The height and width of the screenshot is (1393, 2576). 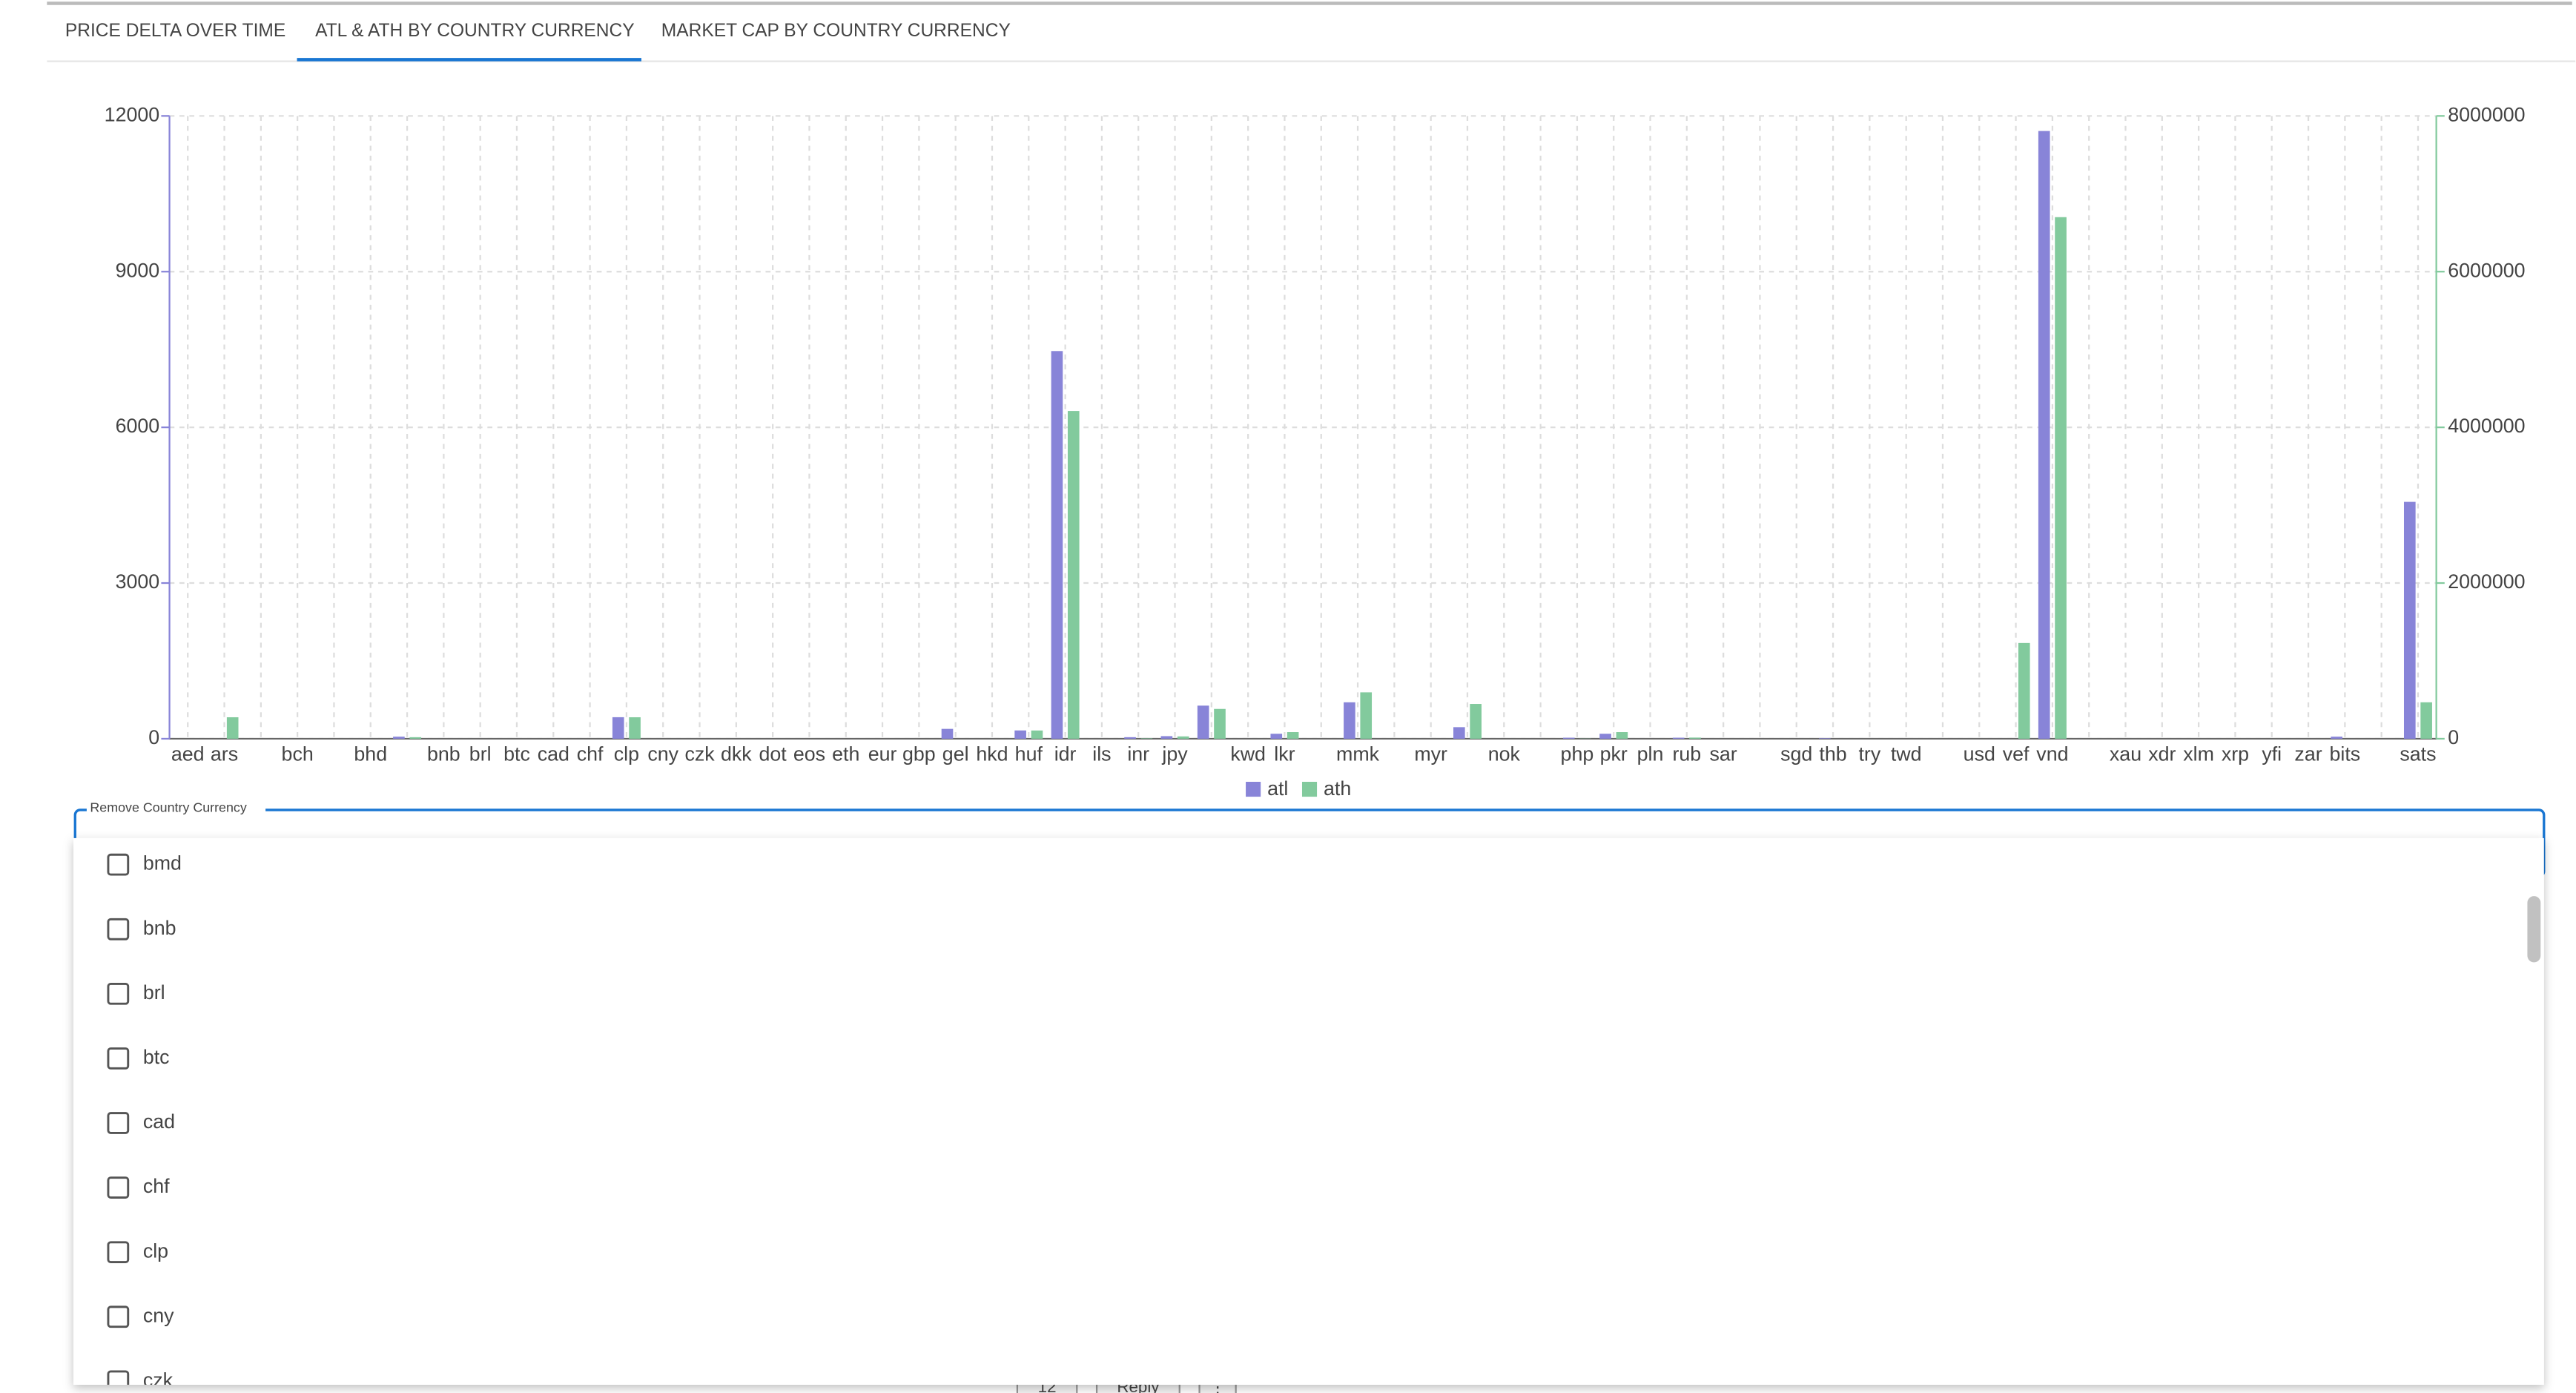 I want to click on x-tick-label: inr, so click(x=1138, y=753).